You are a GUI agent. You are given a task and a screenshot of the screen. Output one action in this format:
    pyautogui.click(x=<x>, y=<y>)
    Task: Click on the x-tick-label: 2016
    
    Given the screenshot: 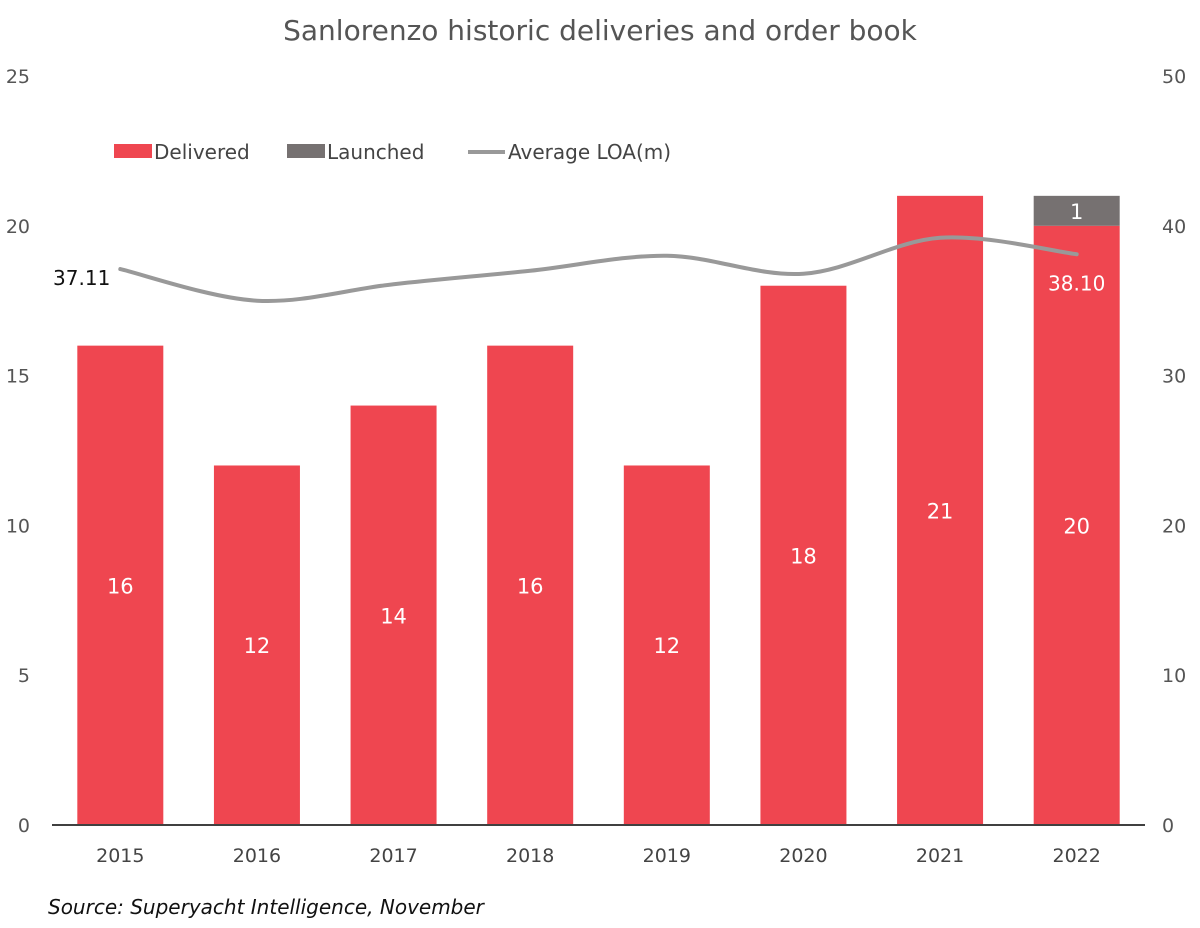 What is the action you would take?
    pyautogui.click(x=257, y=856)
    